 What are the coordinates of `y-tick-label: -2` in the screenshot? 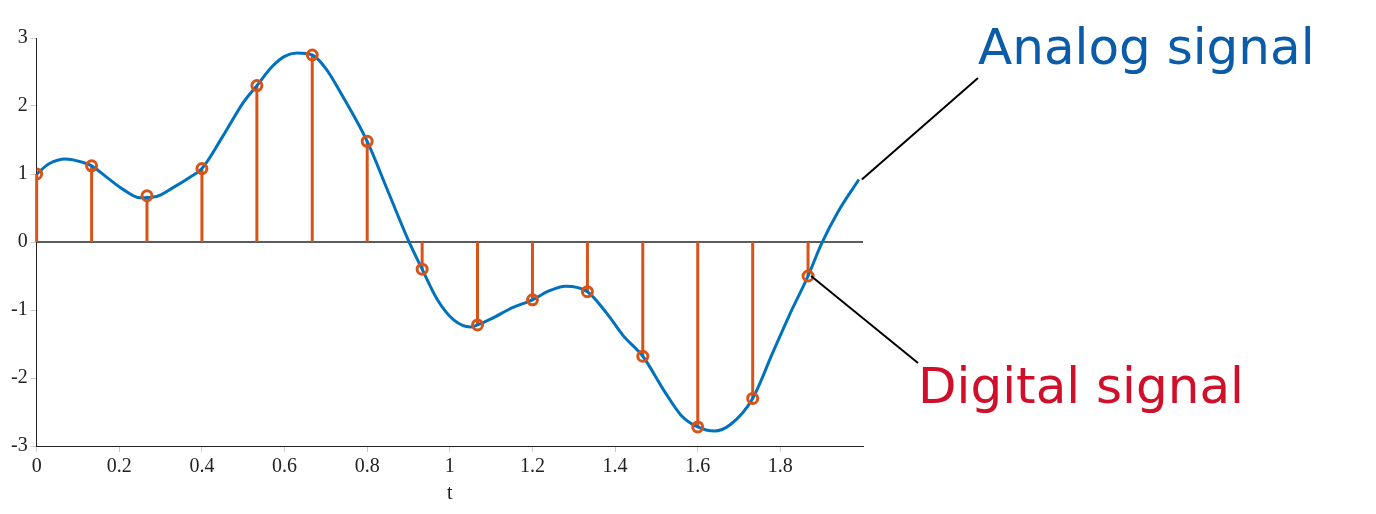 It's located at (19, 376).